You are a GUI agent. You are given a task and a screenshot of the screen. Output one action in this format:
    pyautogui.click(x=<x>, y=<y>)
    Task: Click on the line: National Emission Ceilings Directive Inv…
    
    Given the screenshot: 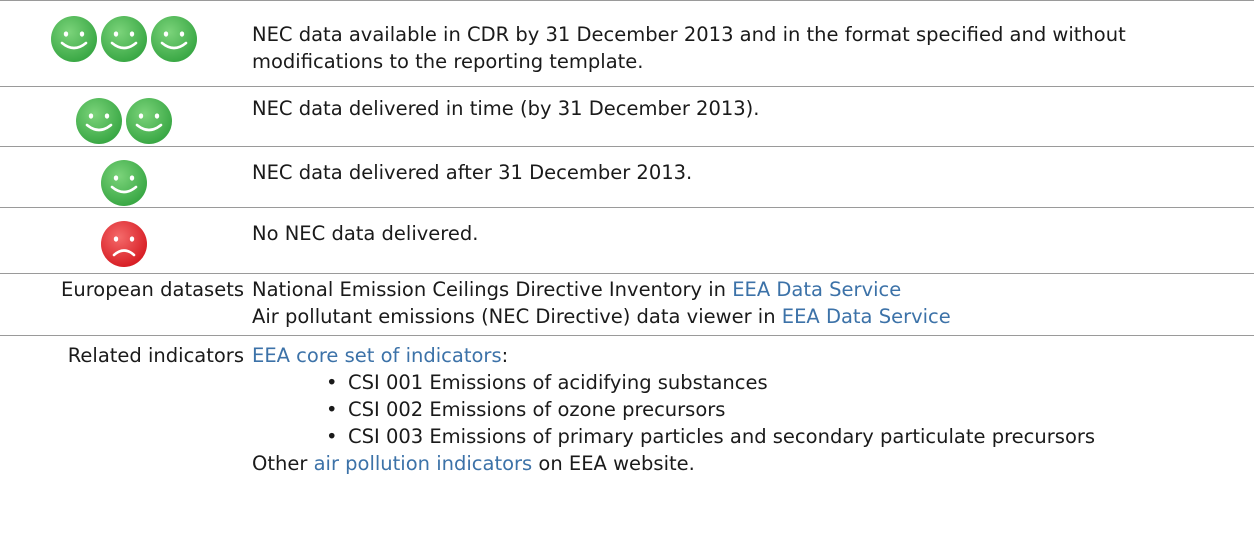 What is the action you would take?
    pyautogui.click(x=743, y=289)
    